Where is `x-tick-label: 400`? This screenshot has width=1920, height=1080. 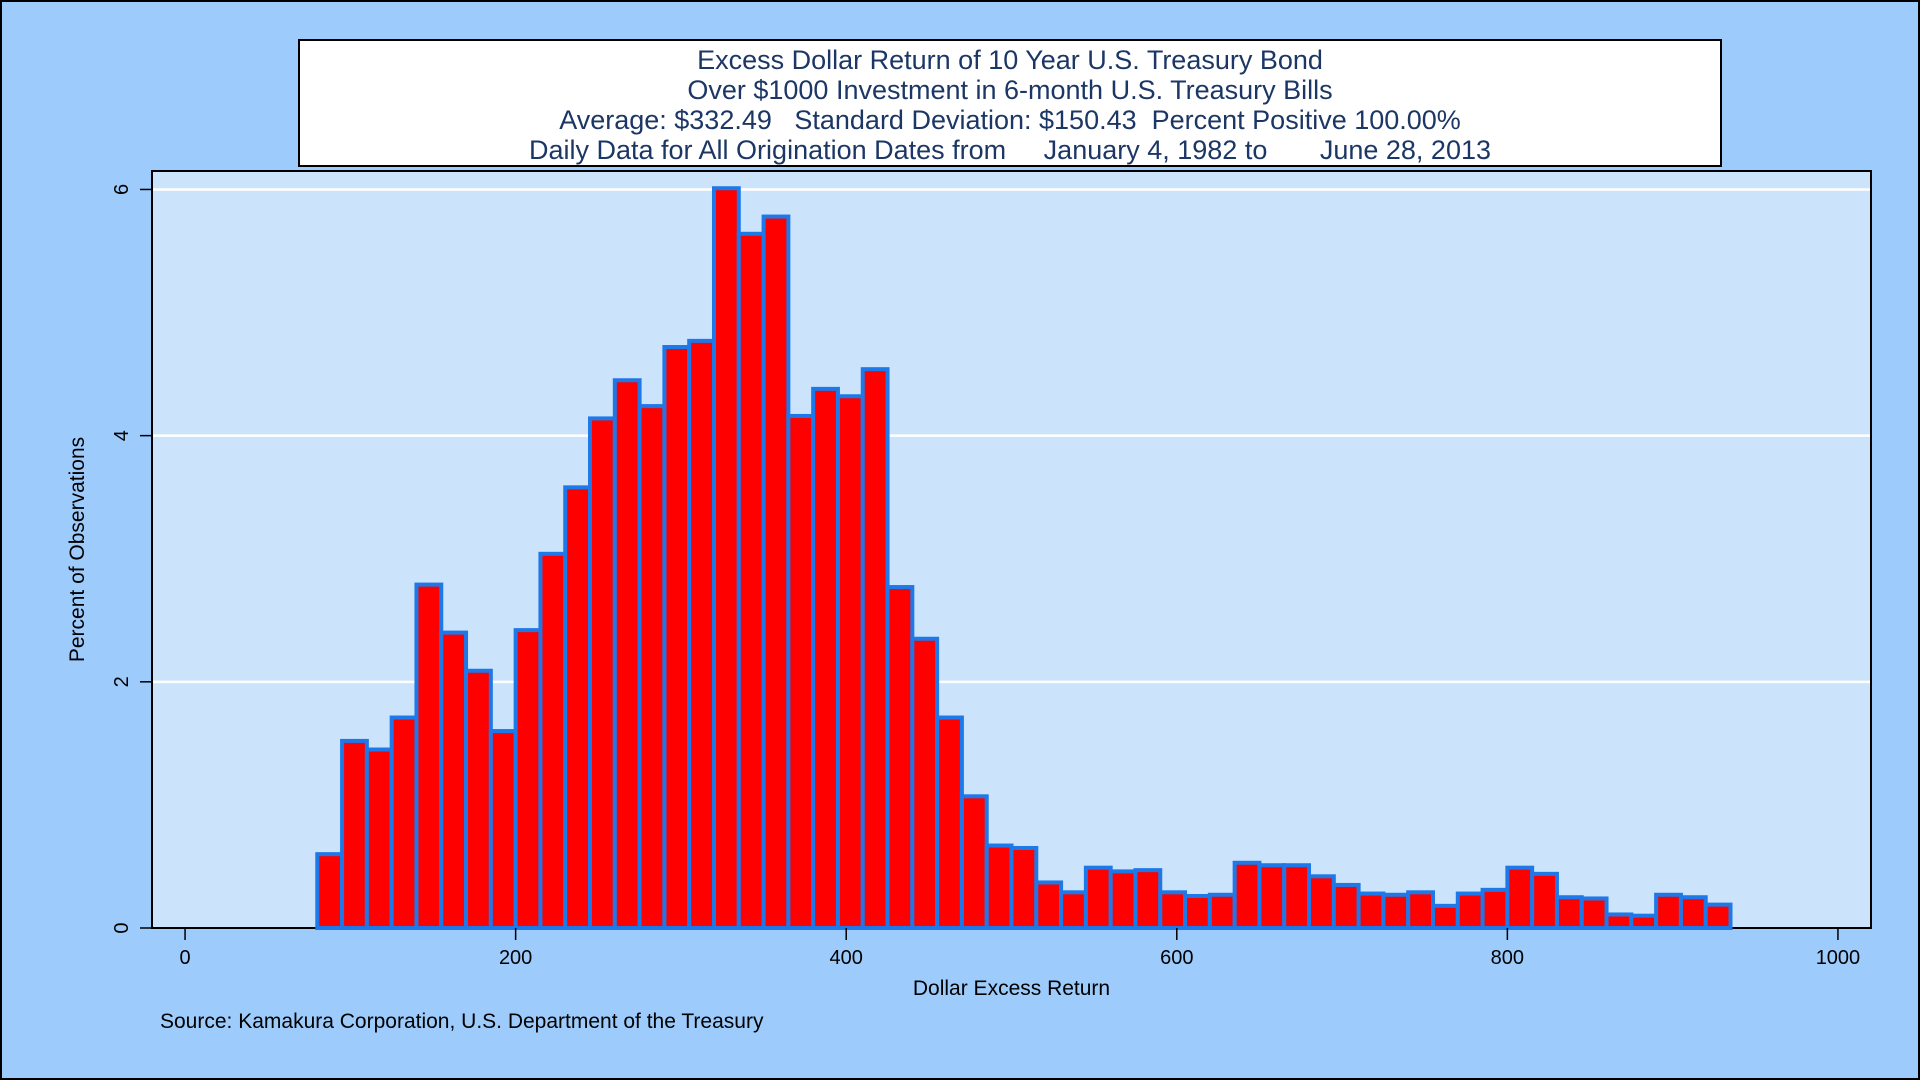 x-tick-label: 400 is located at coordinates (846, 958).